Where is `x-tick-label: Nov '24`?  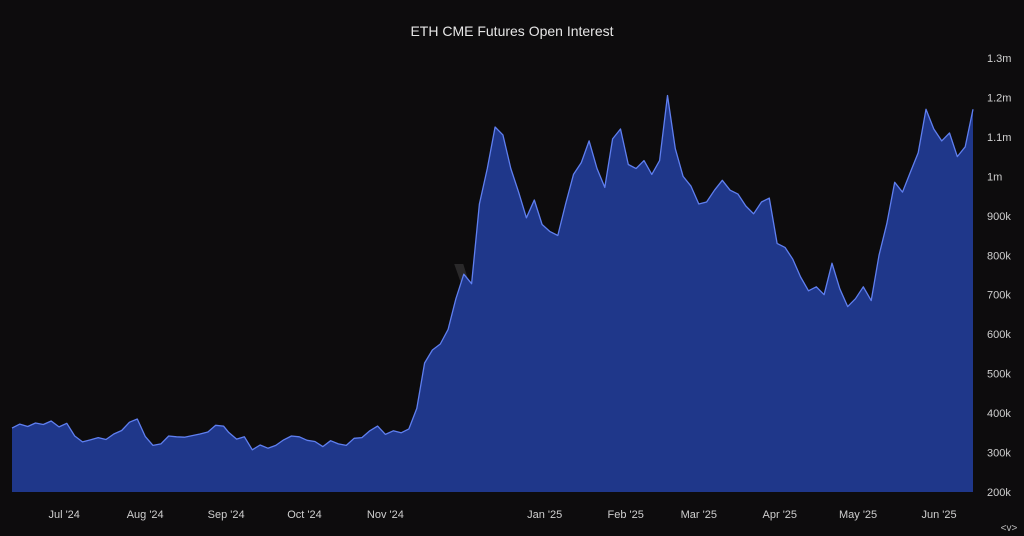 x-tick-label: Nov '24 is located at coordinates (385, 515).